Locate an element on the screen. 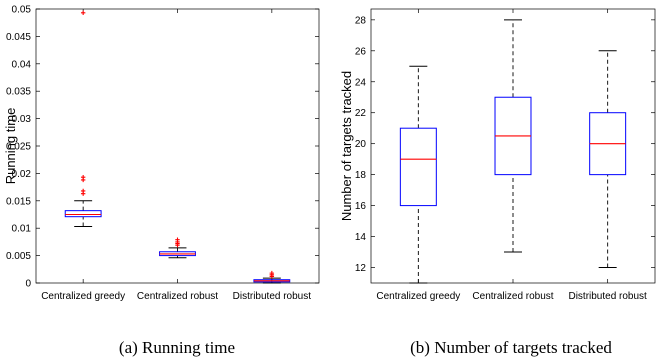 The height and width of the screenshot is (360, 668). y-tick-label: 0 is located at coordinates (28, 284).